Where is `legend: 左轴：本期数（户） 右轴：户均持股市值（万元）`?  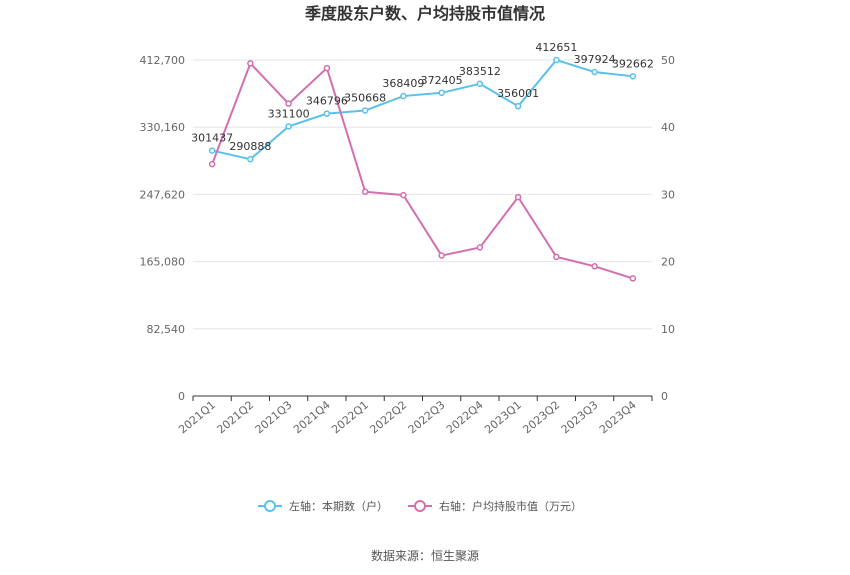 legend: 左轴：本期数（户） 右轴：户均持股市值（万元） is located at coordinates (420, 506).